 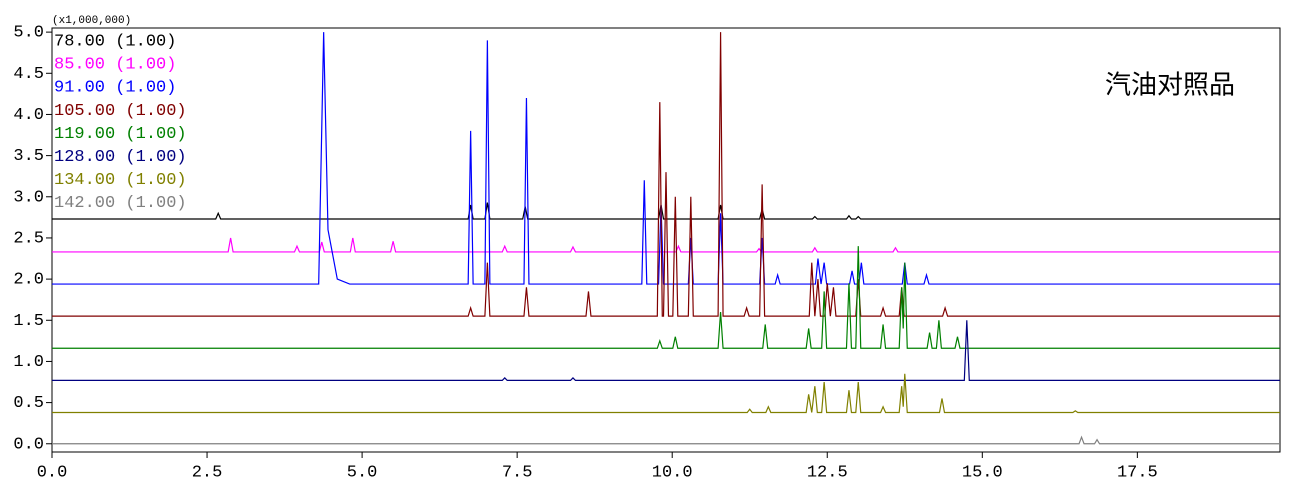 What do you see at coordinates (120, 111) in the screenshot?
I see `legend-entry: 105.00 (1.00)` at bounding box center [120, 111].